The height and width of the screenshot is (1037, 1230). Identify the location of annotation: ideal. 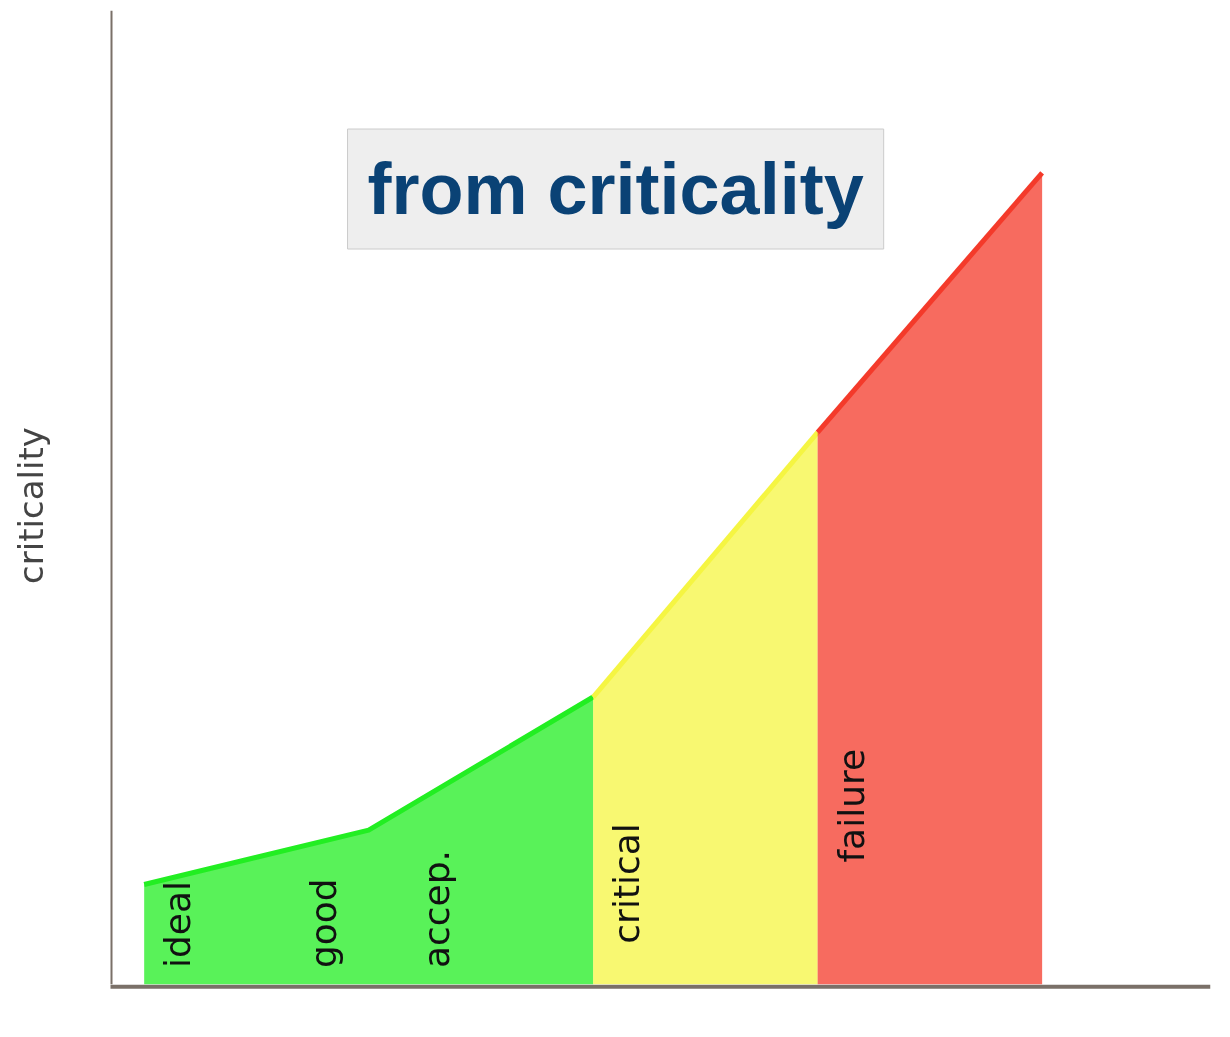
(178, 924).